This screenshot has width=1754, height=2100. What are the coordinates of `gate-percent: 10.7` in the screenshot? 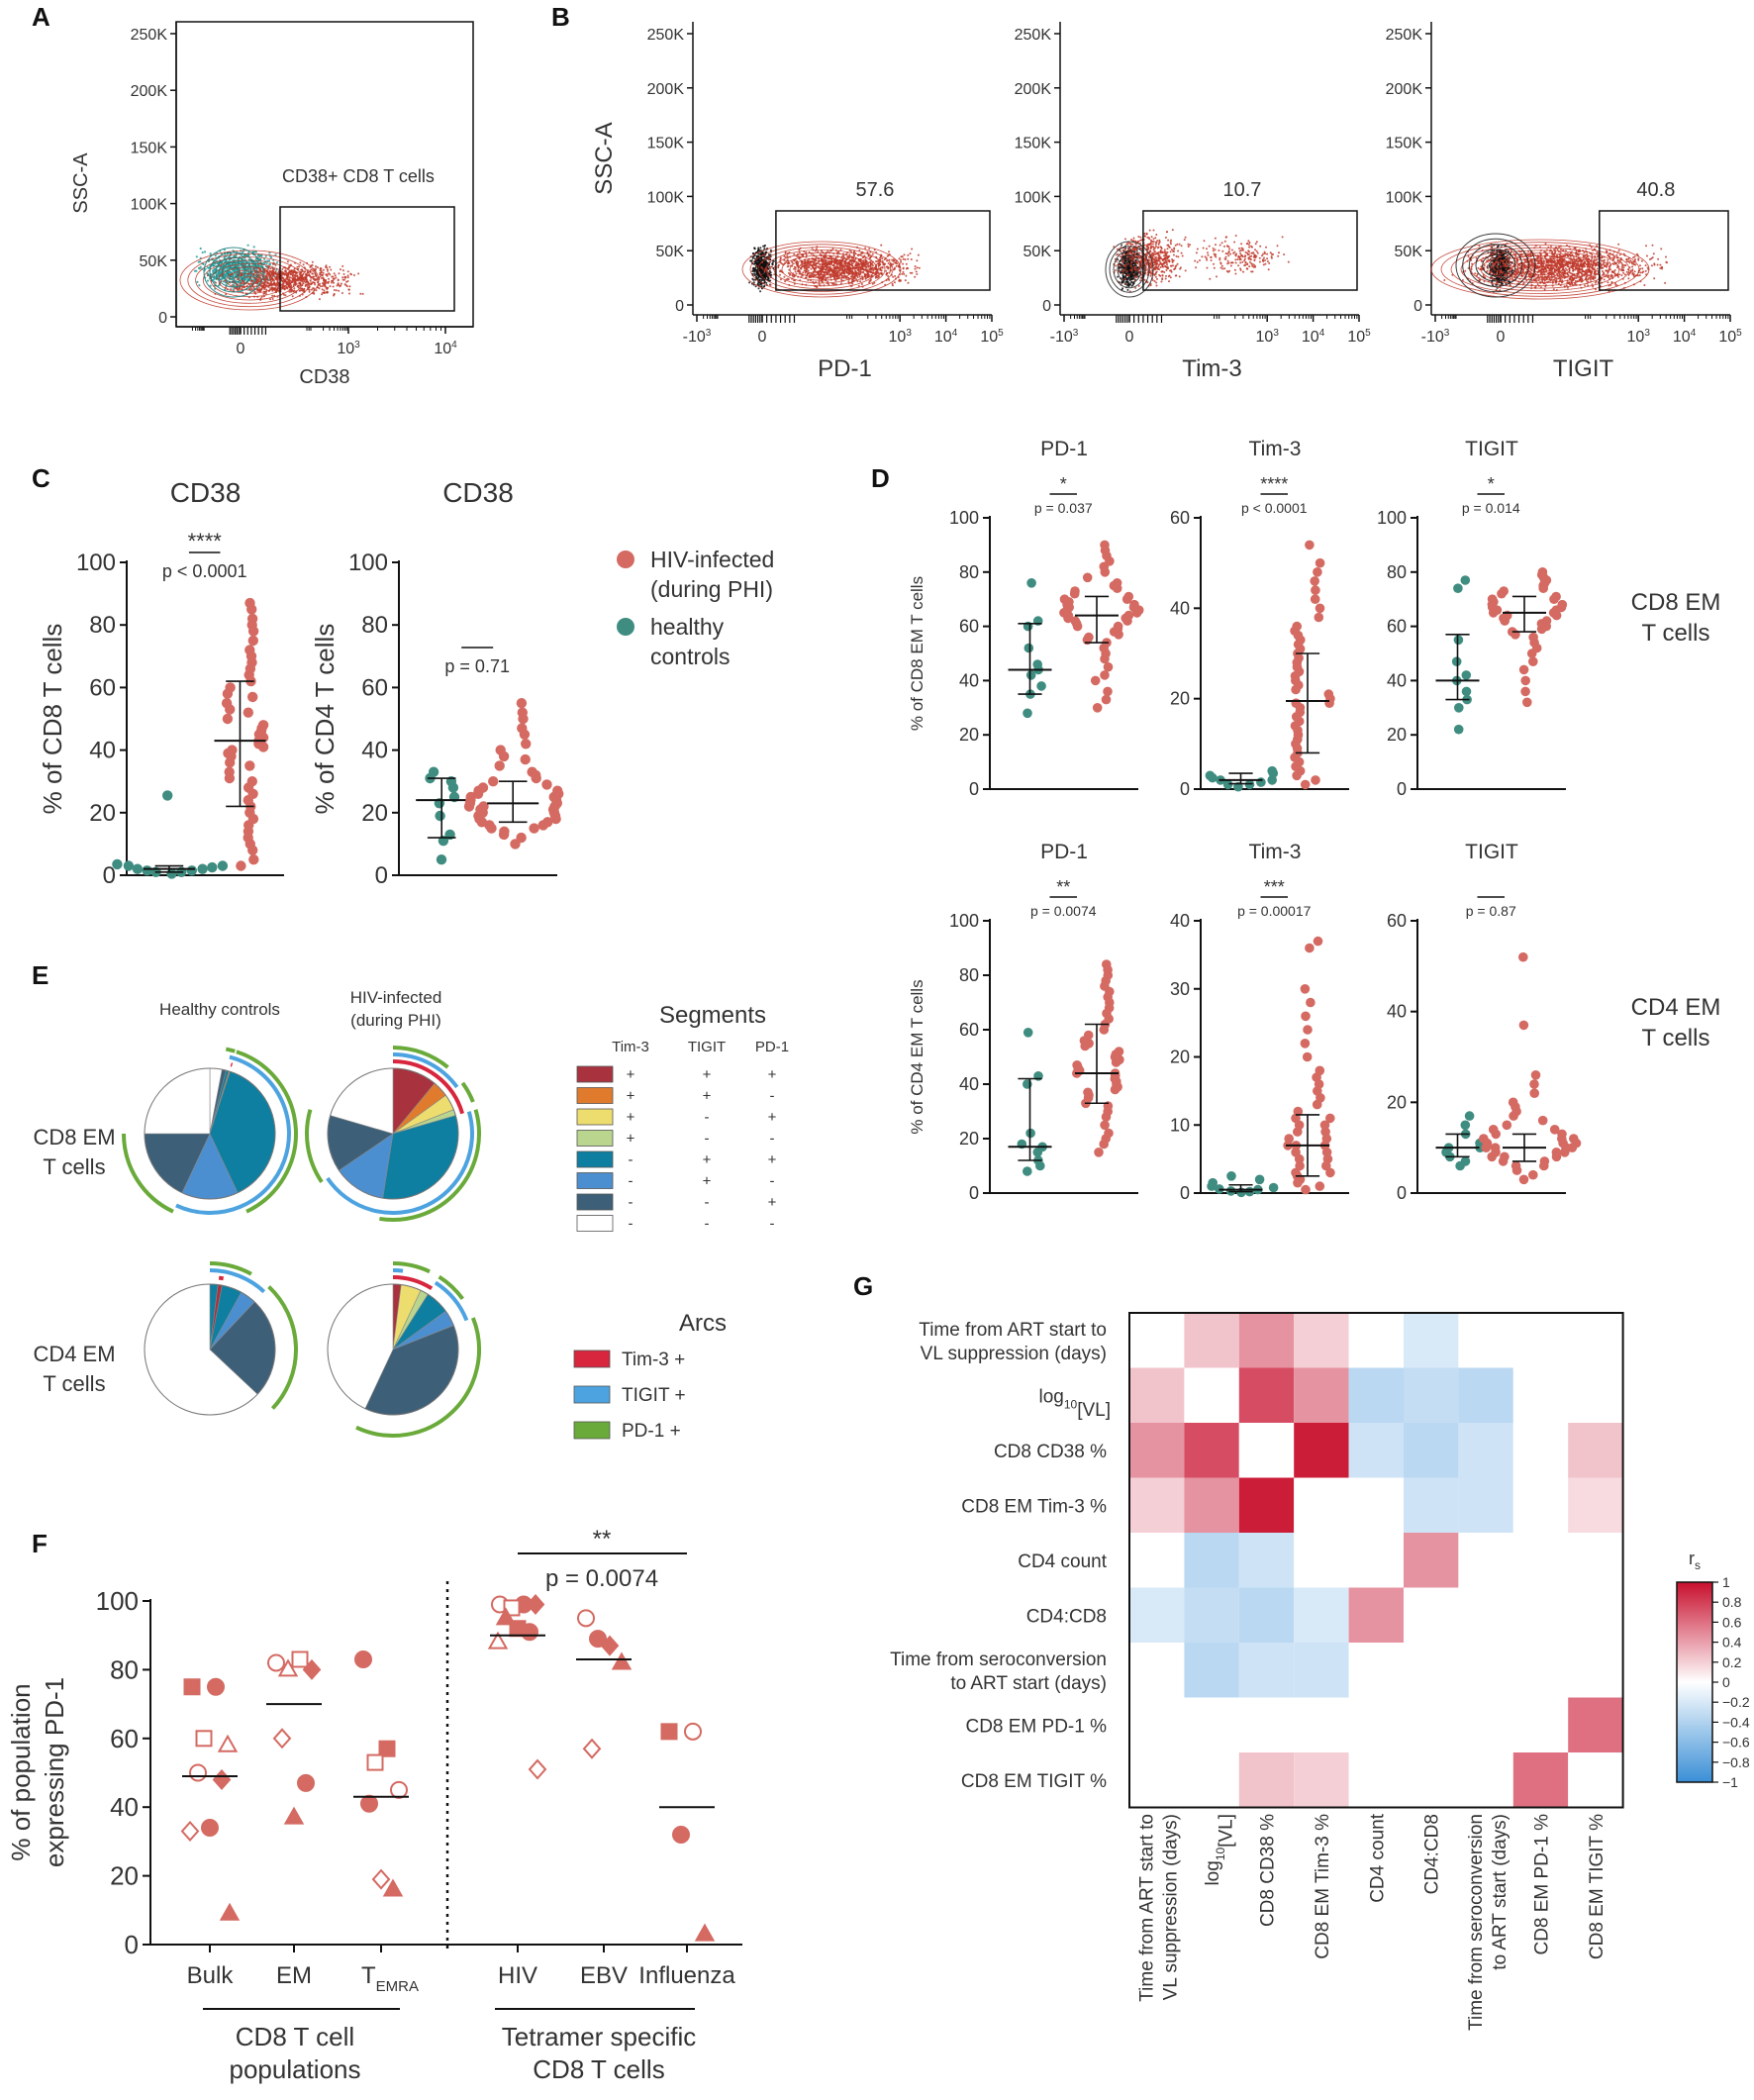 It's located at (1242, 190).